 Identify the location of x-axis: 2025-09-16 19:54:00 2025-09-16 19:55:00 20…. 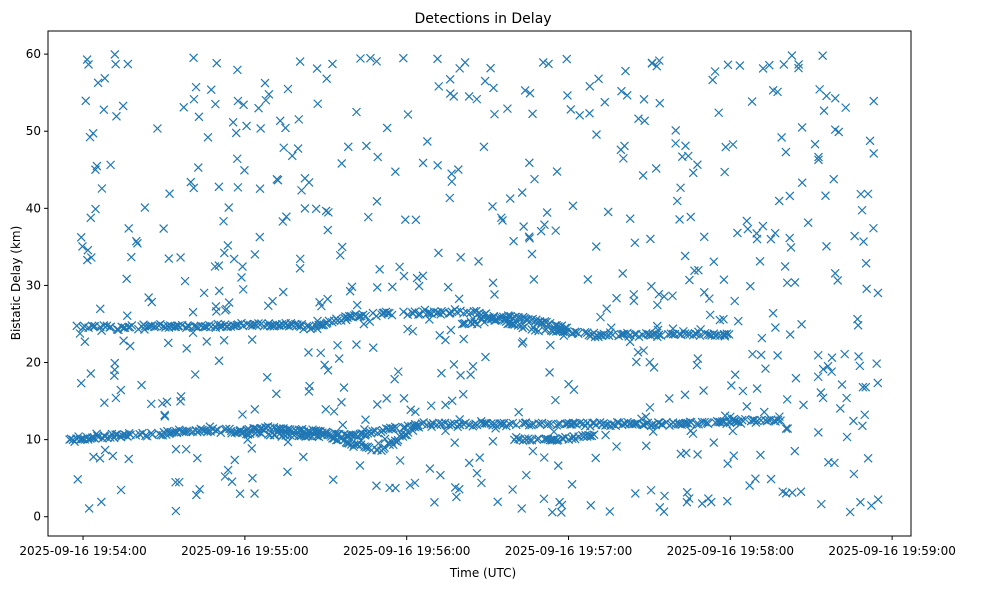
(487, 547).